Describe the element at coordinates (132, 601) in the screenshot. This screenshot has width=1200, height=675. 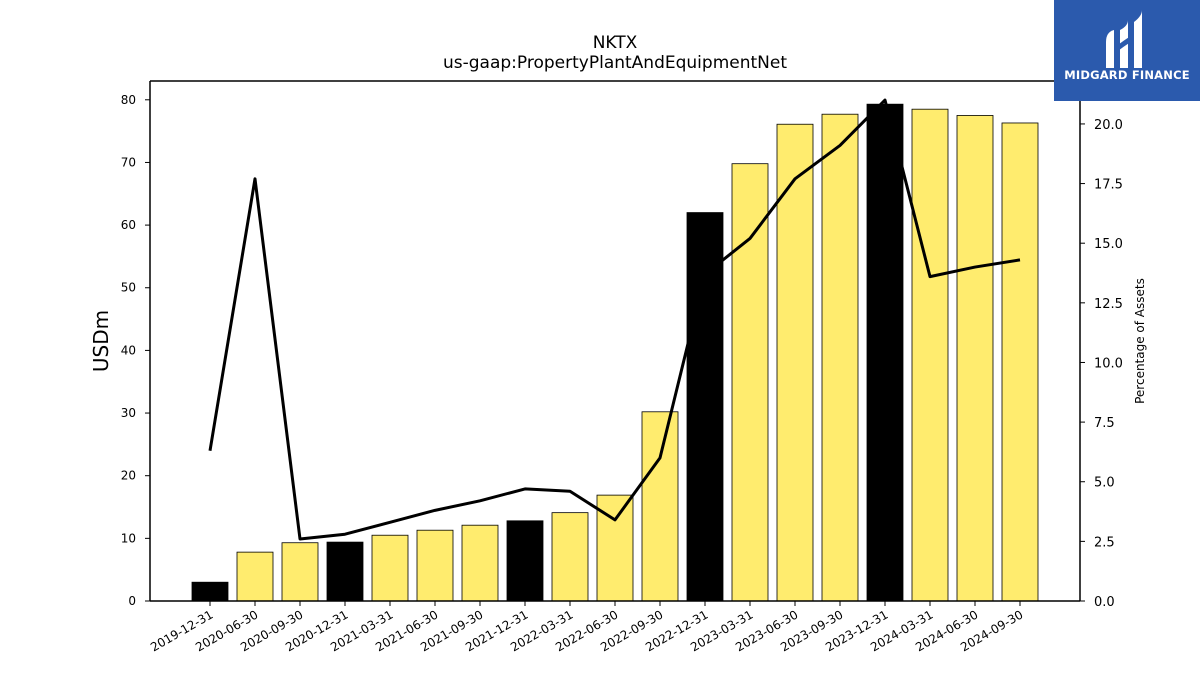
I see `y-tick-label: 0` at that location.